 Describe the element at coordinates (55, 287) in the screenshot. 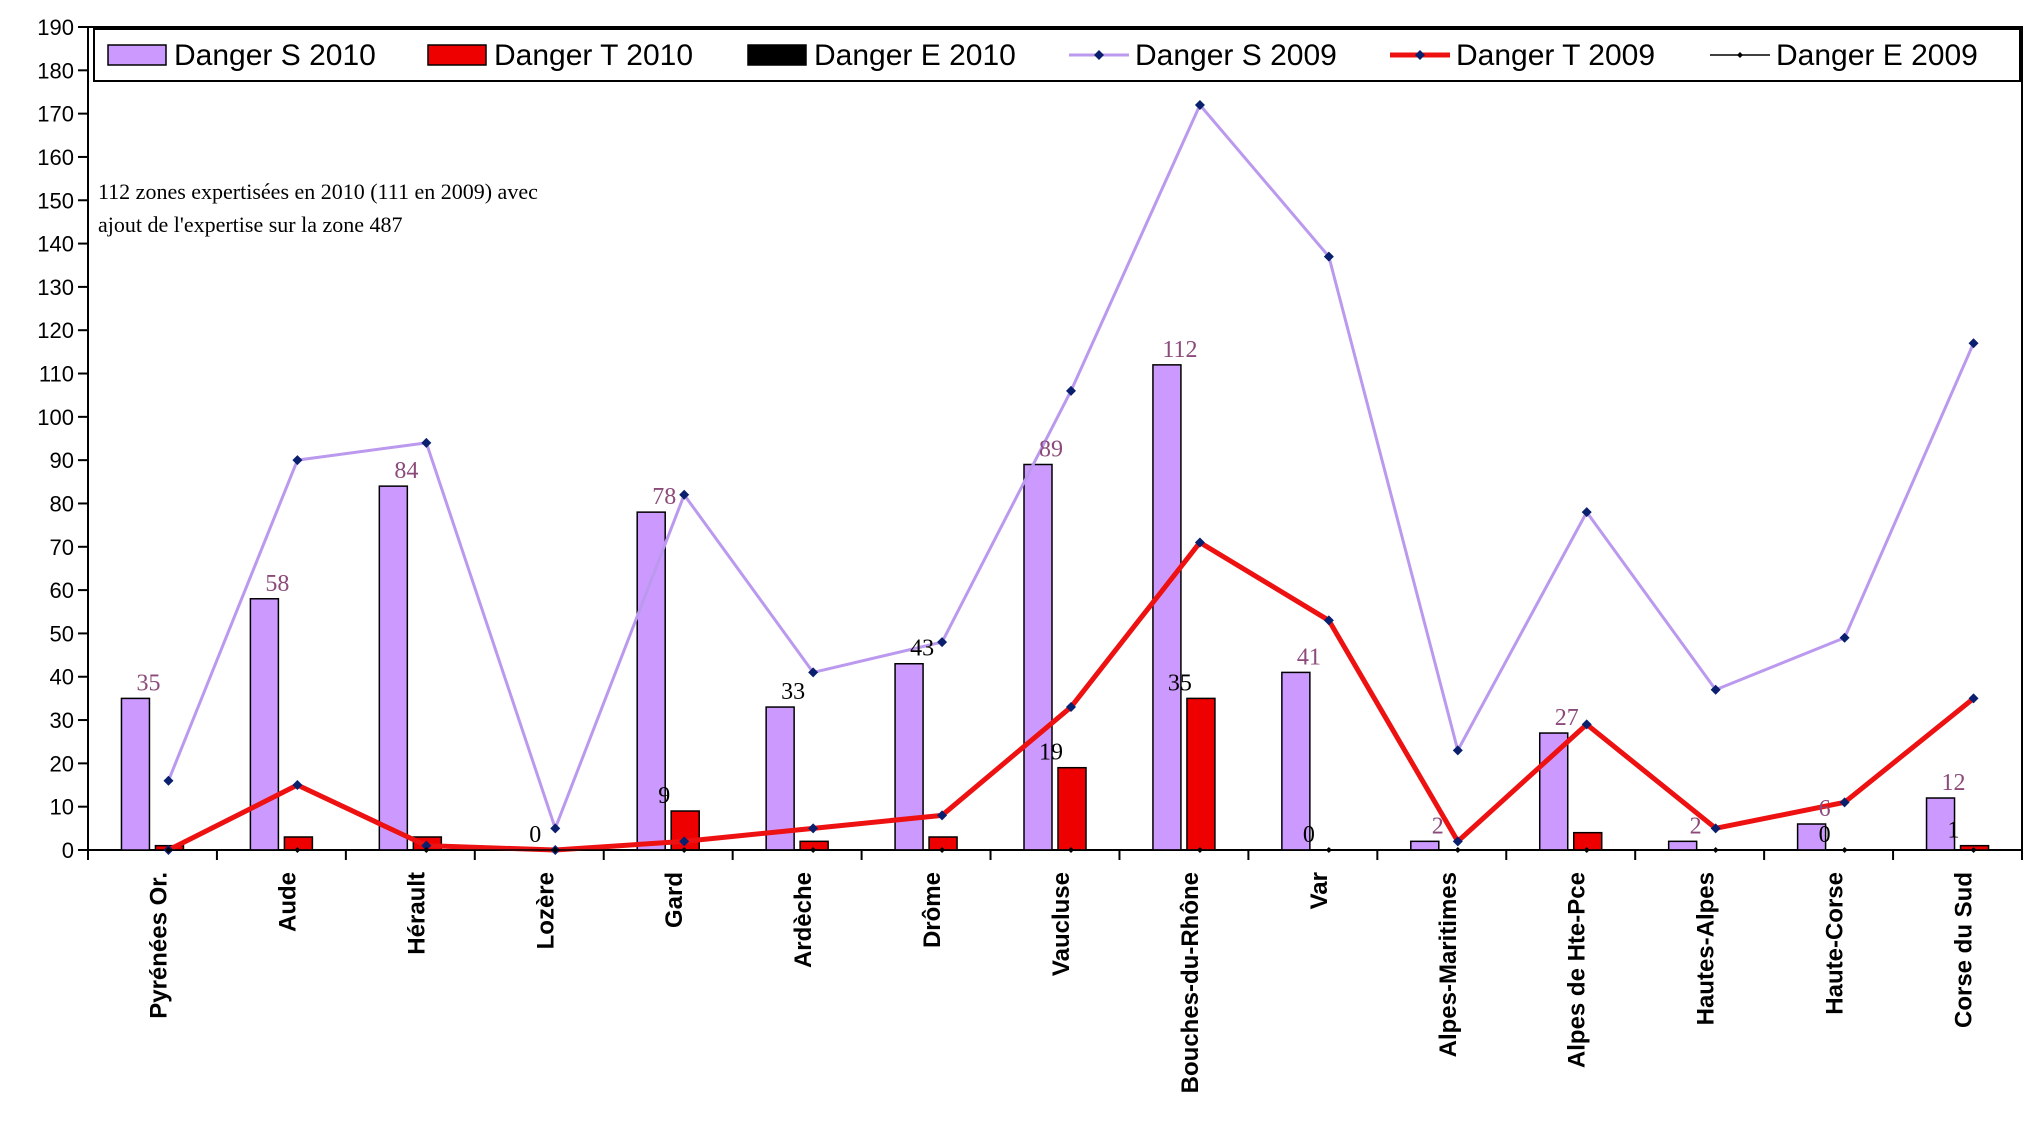

I see `y-tick-label: 130` at that location.